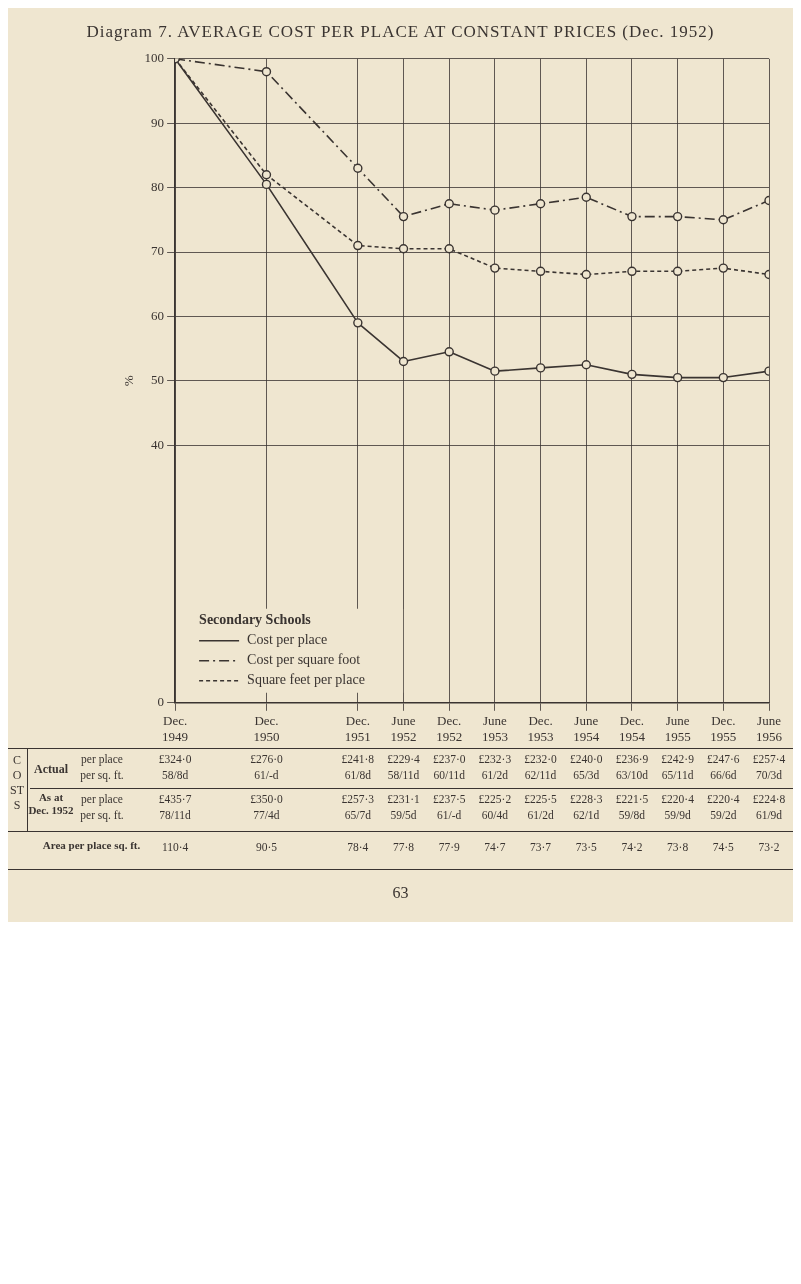 This screenshot has height=1284, width=801. I want to click on y-tick-label: 100, so click(154, 58).